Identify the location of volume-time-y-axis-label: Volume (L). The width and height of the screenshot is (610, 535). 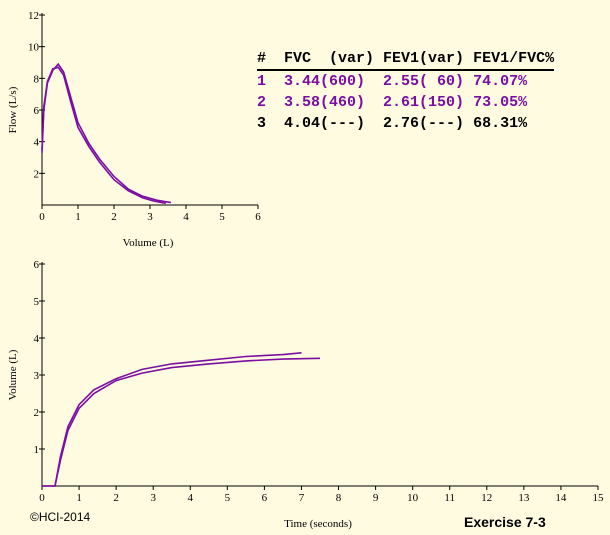
(13, 374).